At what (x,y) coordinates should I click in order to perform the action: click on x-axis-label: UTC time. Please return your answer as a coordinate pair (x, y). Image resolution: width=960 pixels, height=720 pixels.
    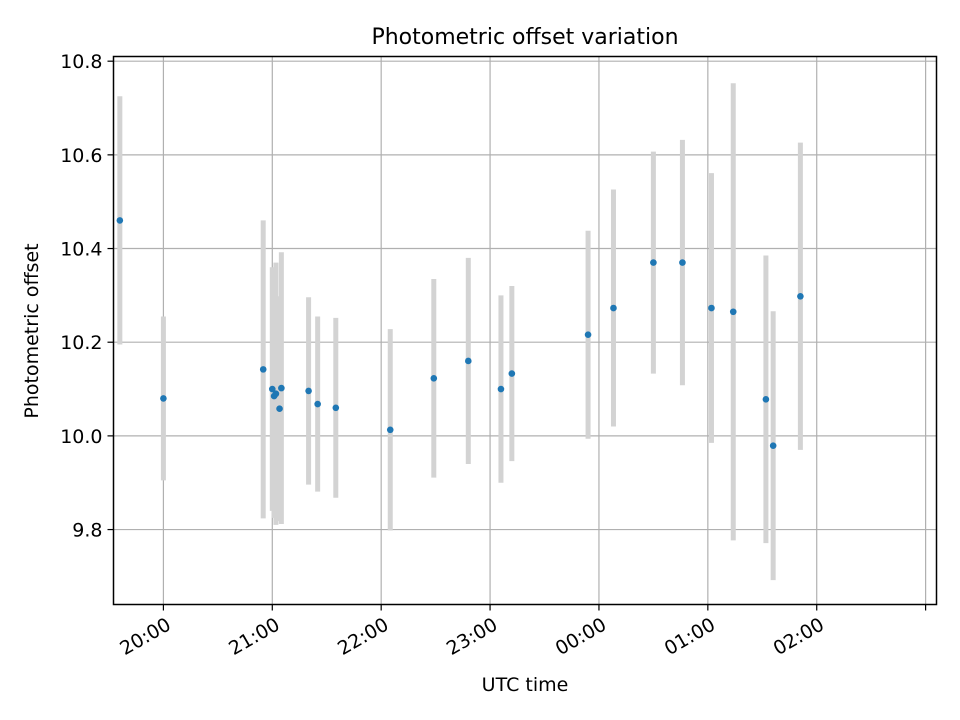
    Looking at the image, I should click on (525, 685).